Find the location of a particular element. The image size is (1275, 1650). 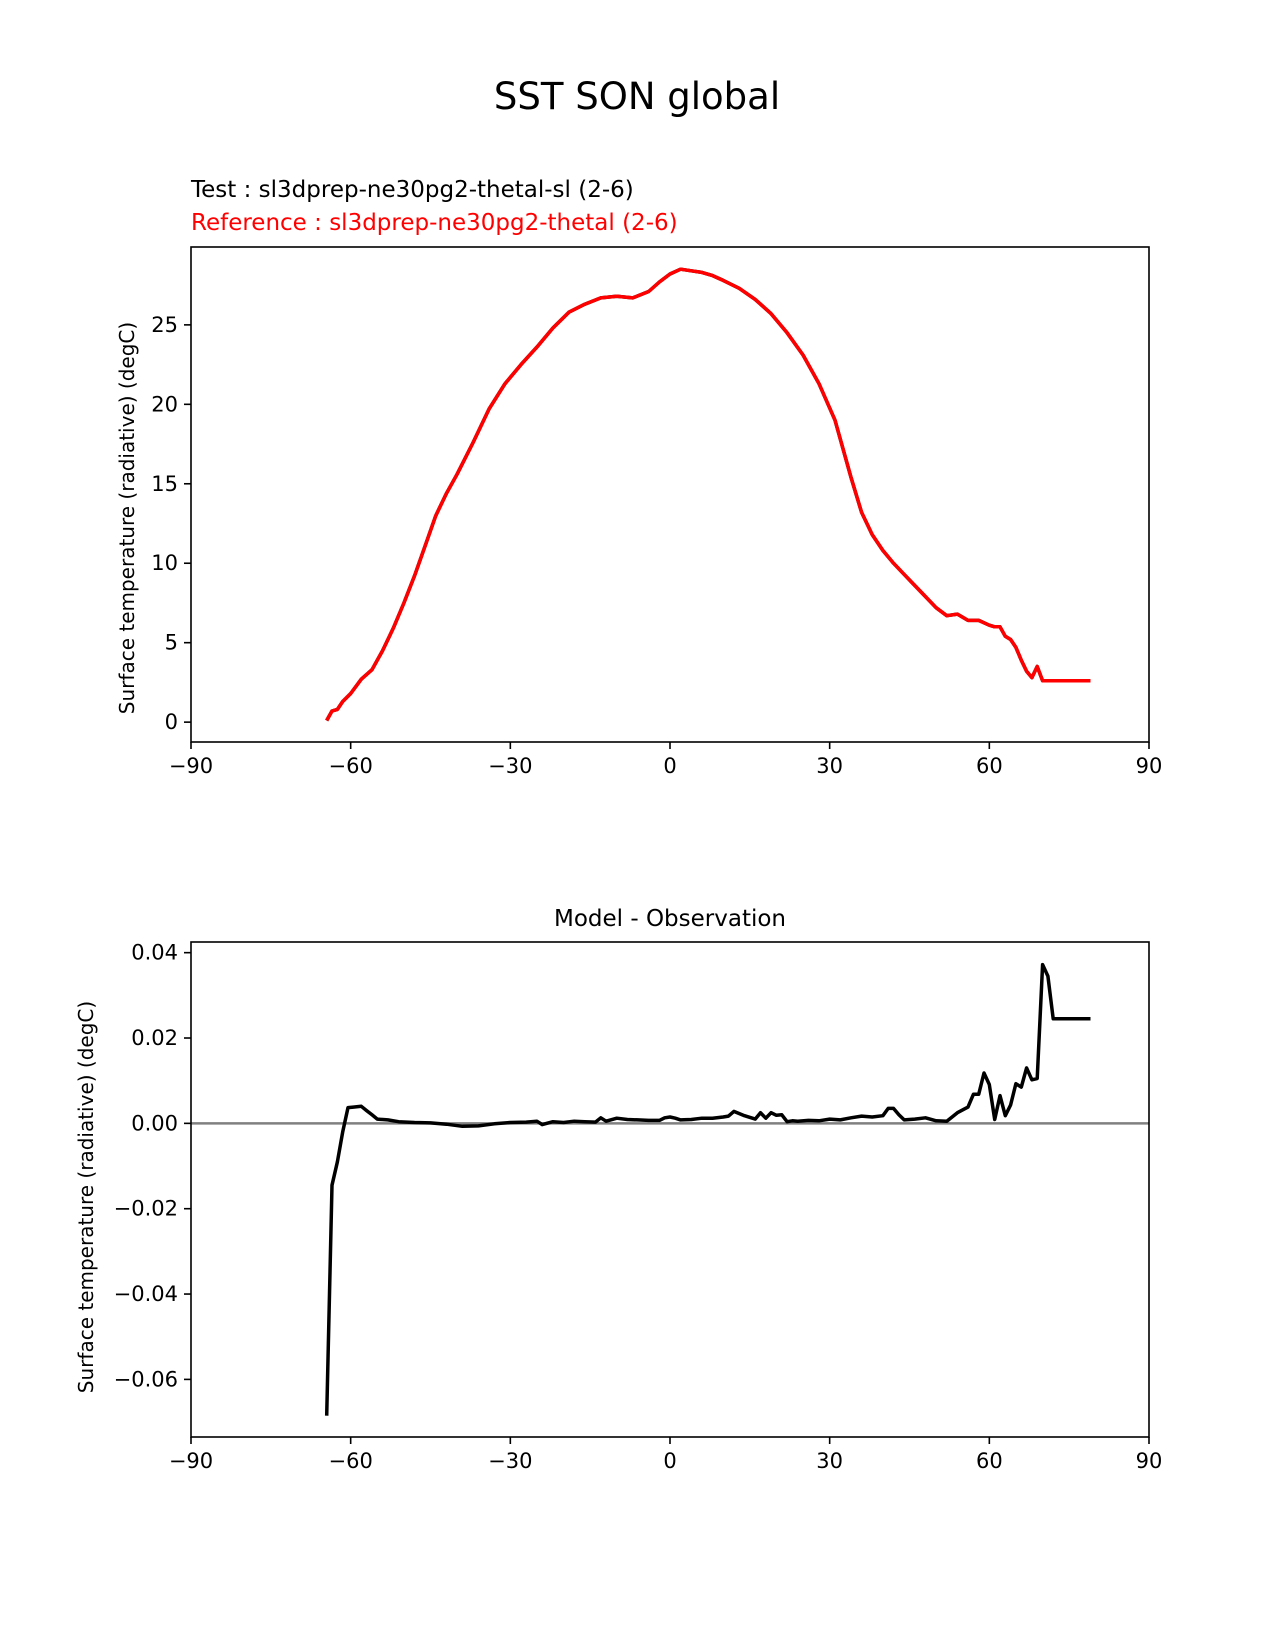

top-y-tick-label: 20 is located at coordinates (164, 404).